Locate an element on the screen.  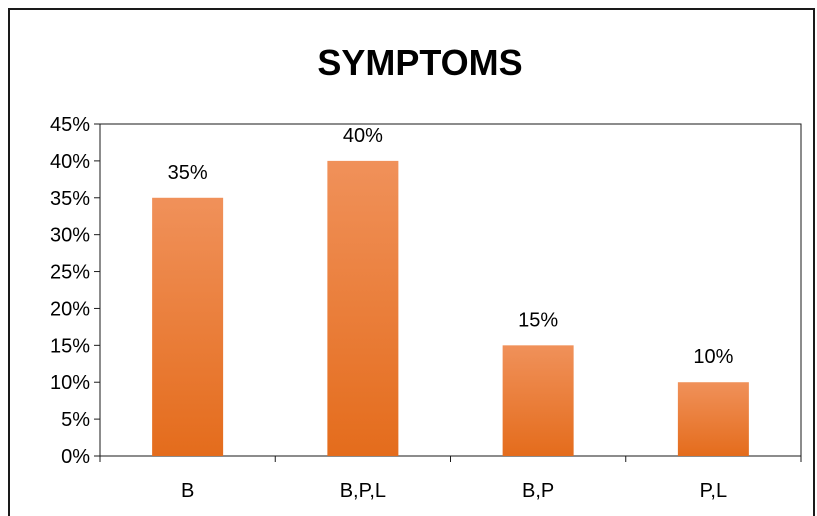
y-tick-label: 20% is located at coordinates (70, 309).